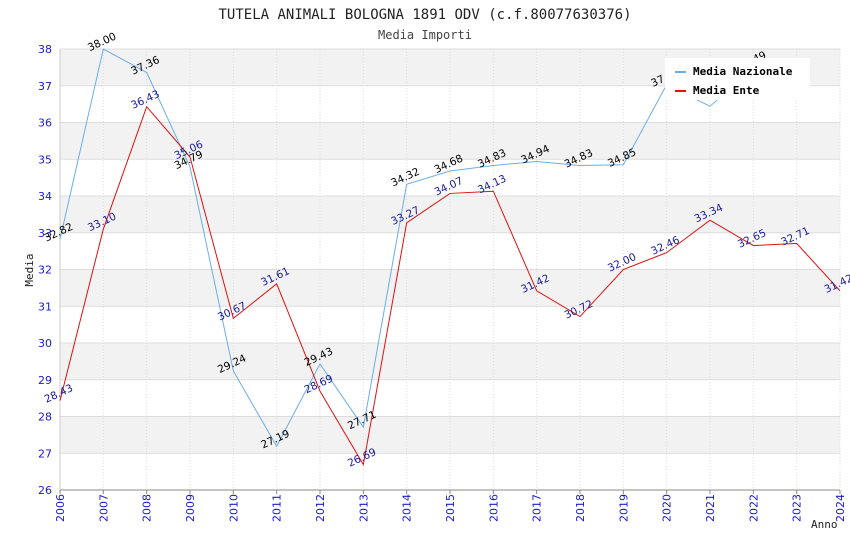  I want to click on x-axis-label: Anno, so click(824, 524).